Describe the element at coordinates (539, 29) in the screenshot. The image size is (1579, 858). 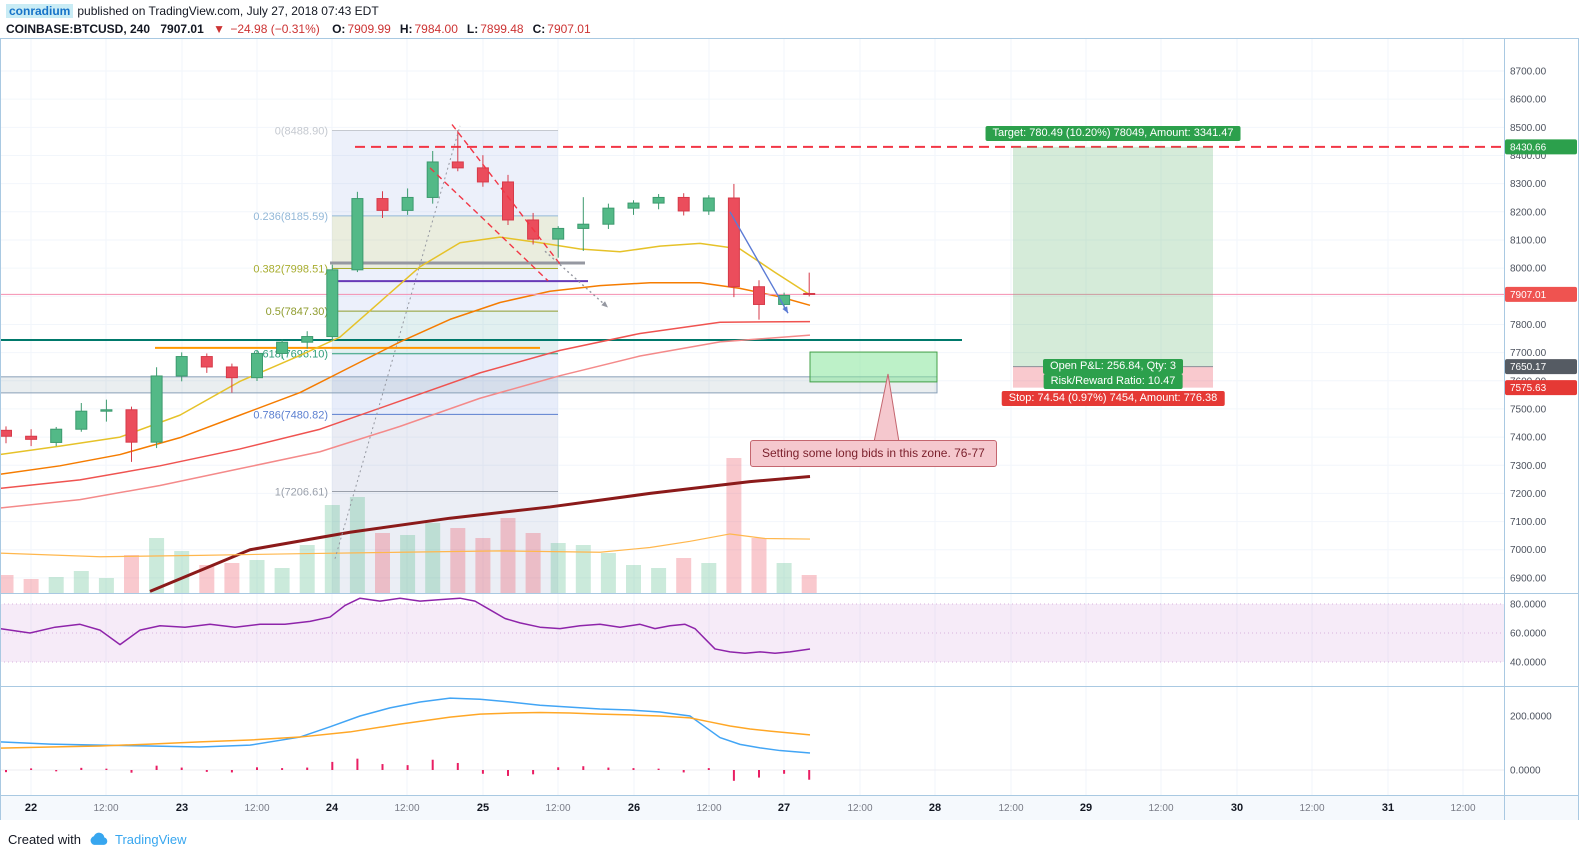
I see `ohlc-label: C:` at that location.